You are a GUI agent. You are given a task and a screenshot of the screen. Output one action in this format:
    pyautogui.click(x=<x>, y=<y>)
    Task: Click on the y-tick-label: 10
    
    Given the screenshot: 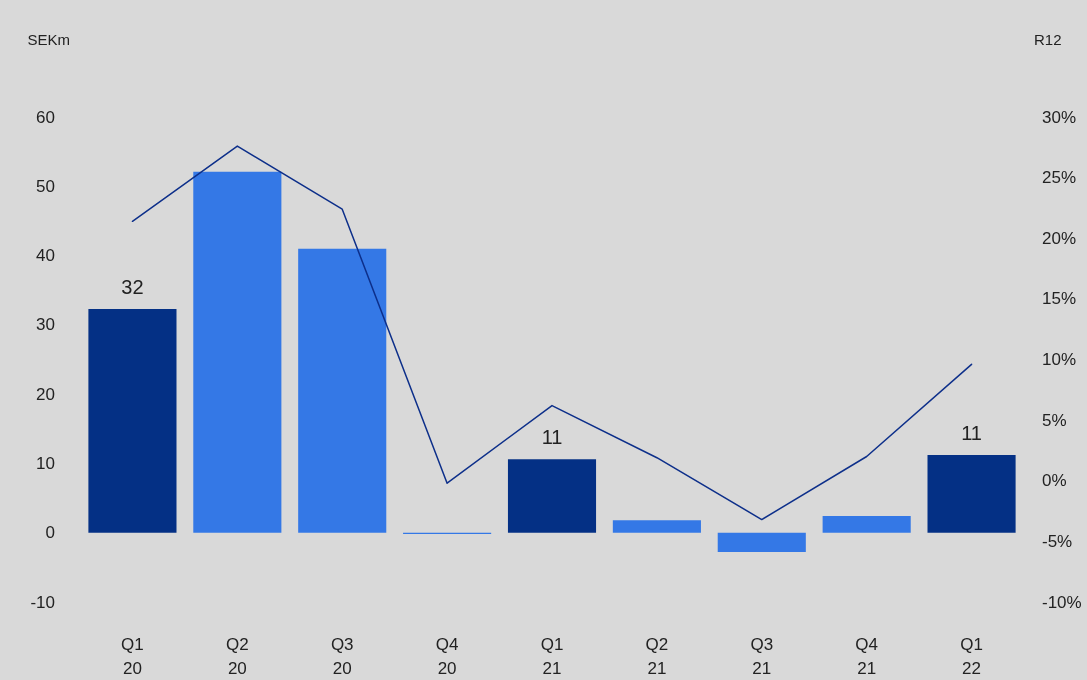 What is the action you would take?
    pyautogui.click(x=45, y=463)
    